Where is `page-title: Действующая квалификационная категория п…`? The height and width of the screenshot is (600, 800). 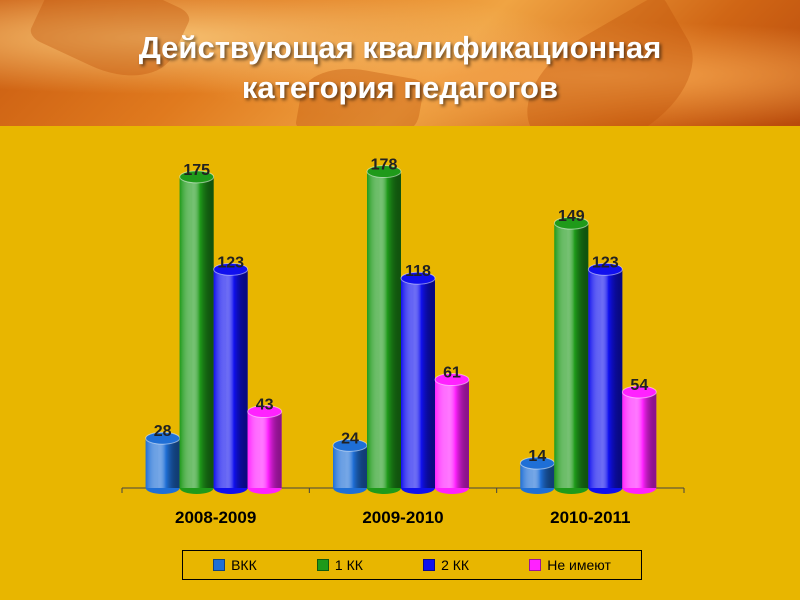
page-title: Действующая квалификационная категория п… is located at coordinates (400, 68).